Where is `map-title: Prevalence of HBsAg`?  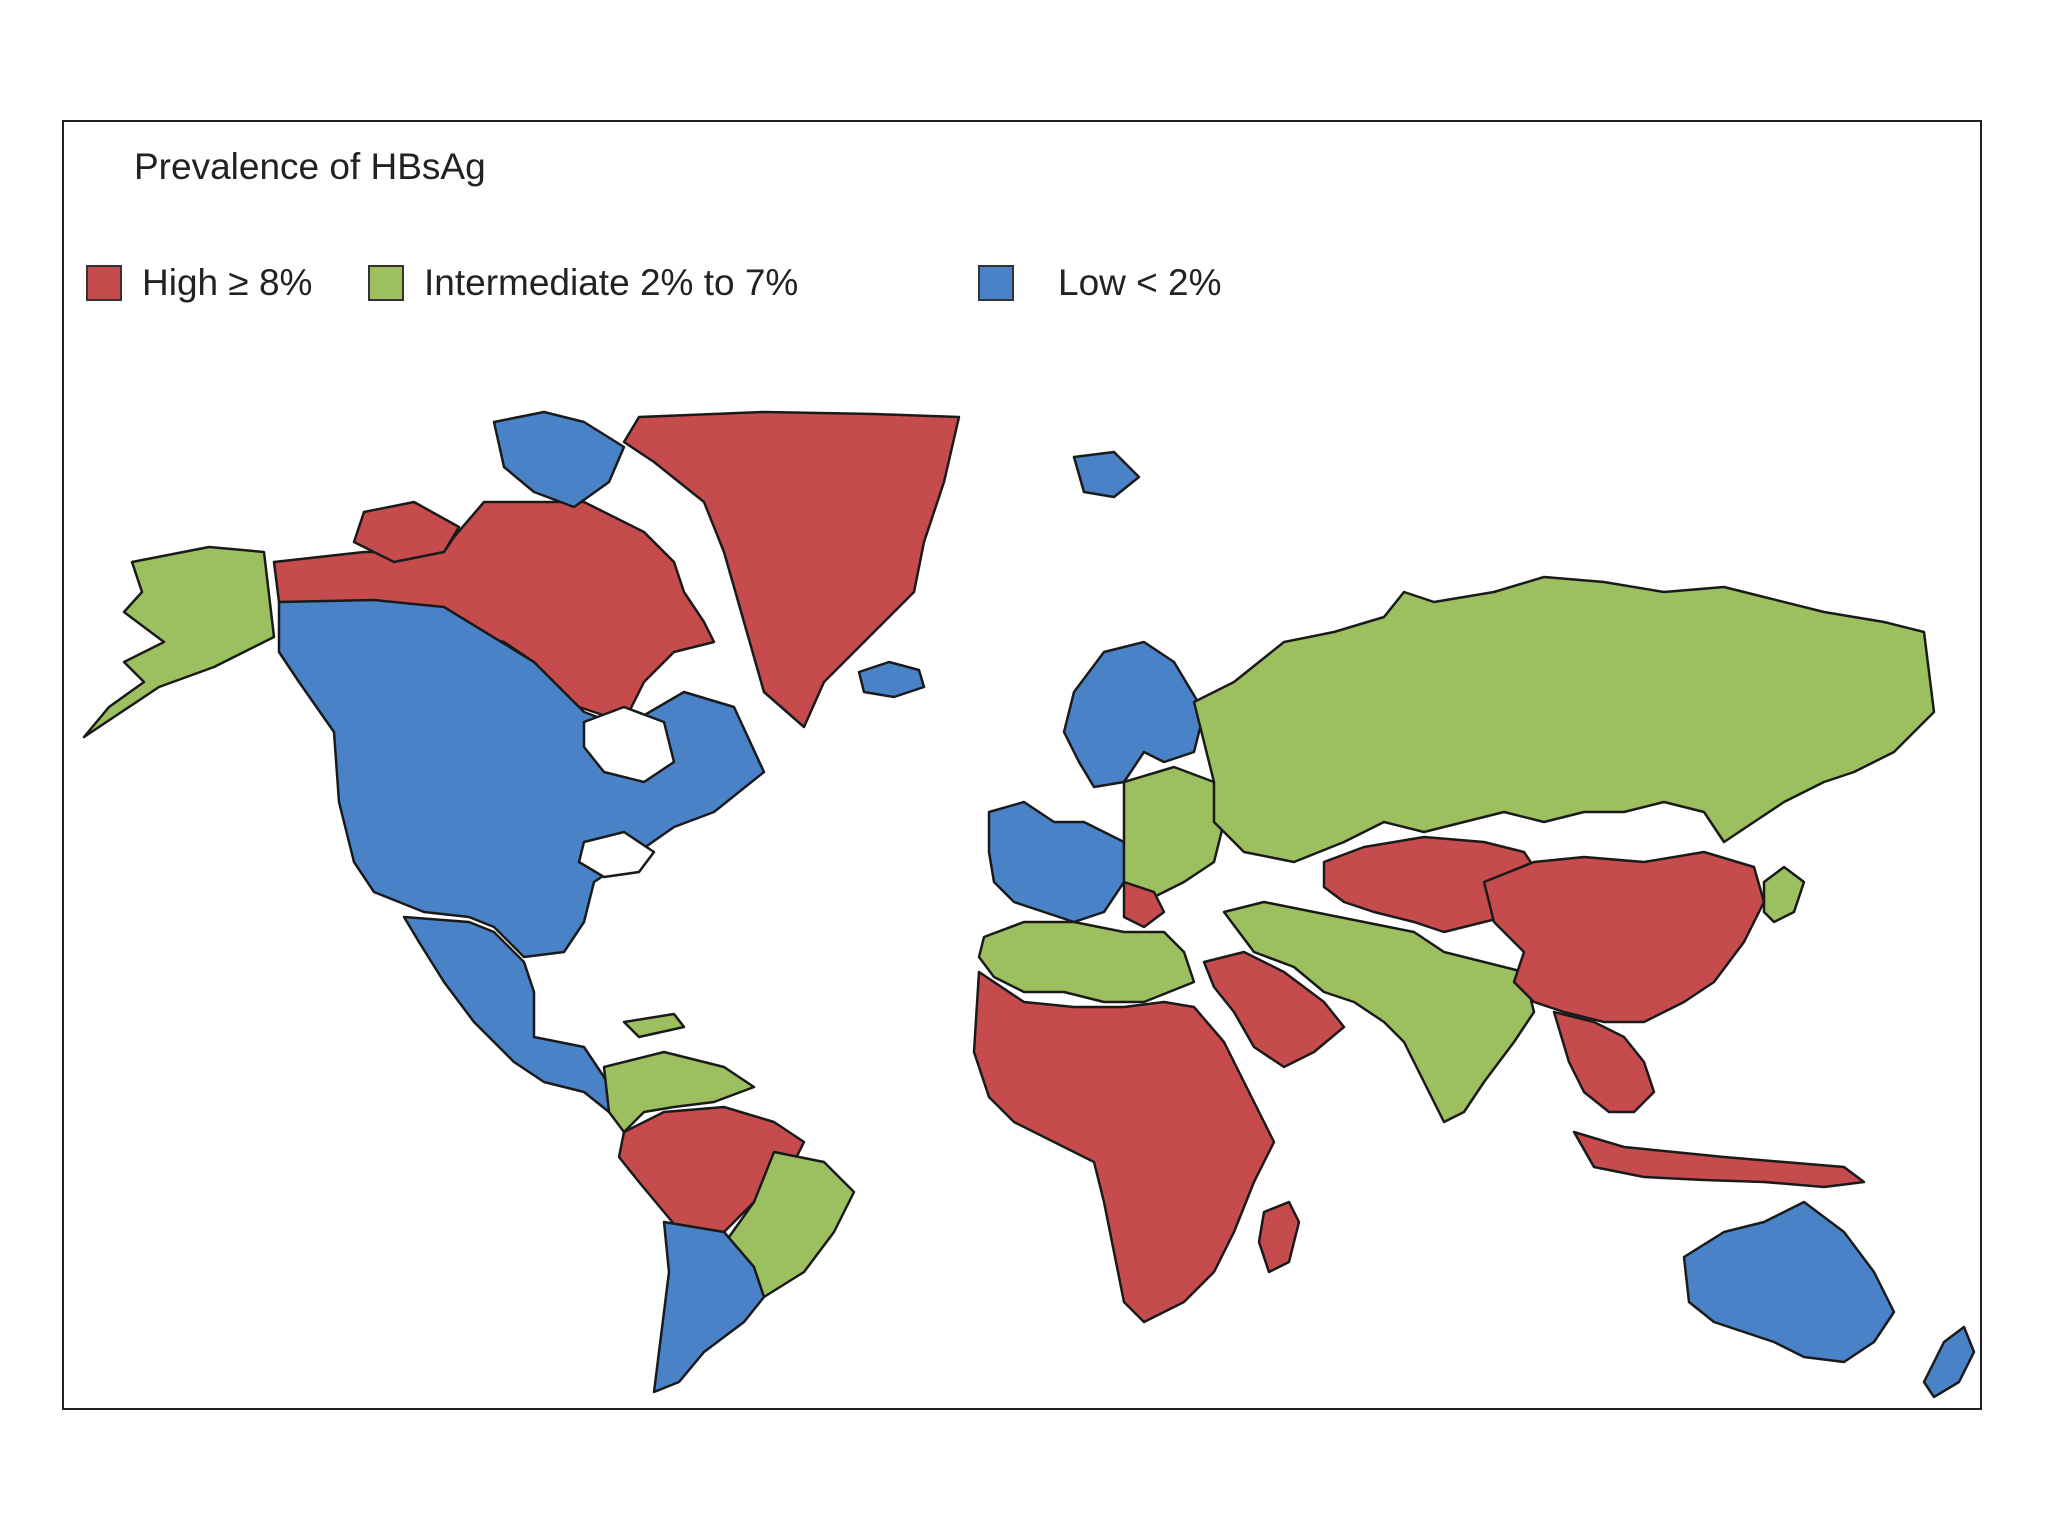
map-title: Prevalence of HBsAg is located at coordinates (310, 166).